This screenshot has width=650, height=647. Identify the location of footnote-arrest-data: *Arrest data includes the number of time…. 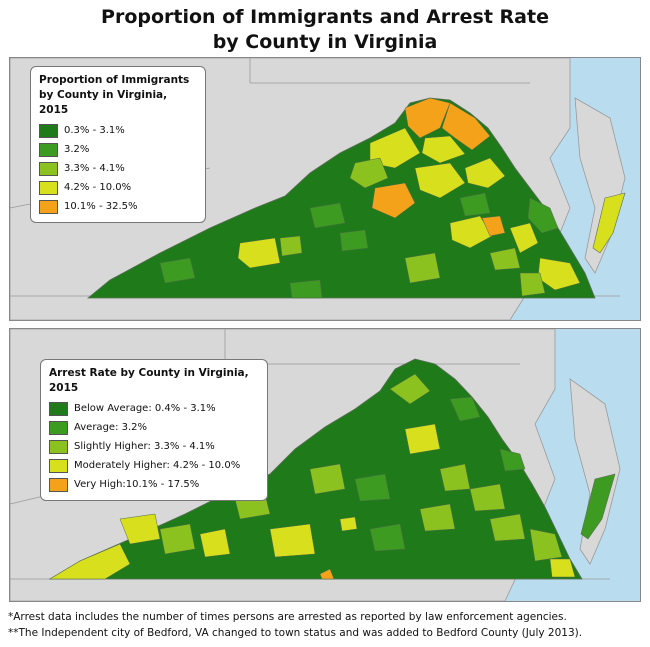
(287, 617).